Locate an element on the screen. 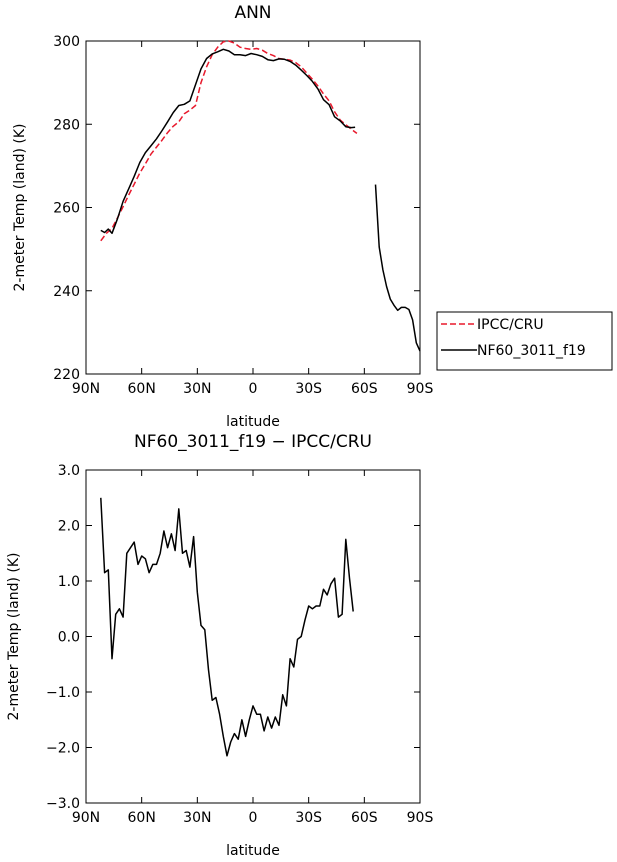  panel2-y-axis-label: 2-meter Temp (land) (K) is located at coordinates (14, 637).